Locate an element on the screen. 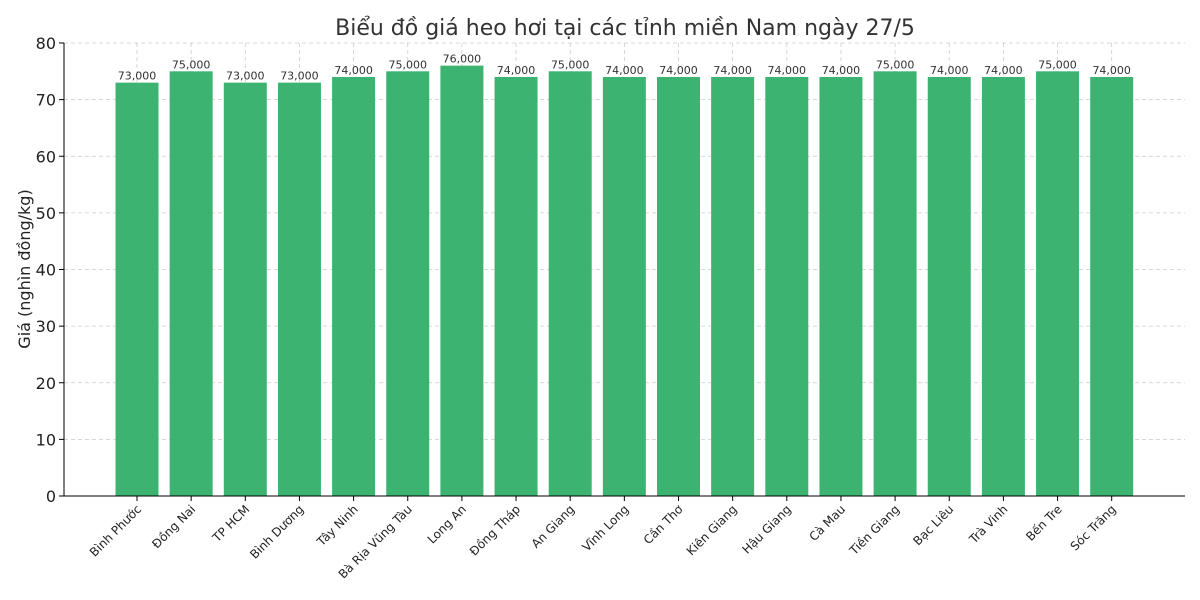 This screenshot has height=600, width=1200. y-tick-label: 80 is located at coordinates (46, 43).